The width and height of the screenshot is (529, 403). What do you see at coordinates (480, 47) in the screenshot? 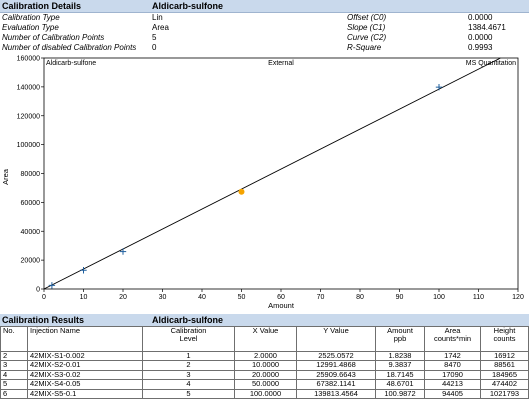
I see `detail-value-2: 0.9993` at bounding box center [480, 47].